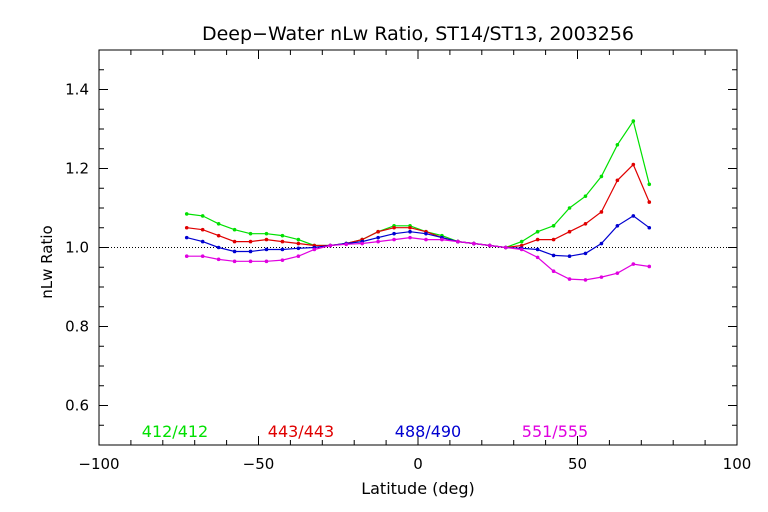 Image resolution: width=768 pixels, height=512 pixels. What do you see at coordinates (77, 248) in the screenshot?
I see `y-tick-label: 1.0` at bounding box center [77, 248].